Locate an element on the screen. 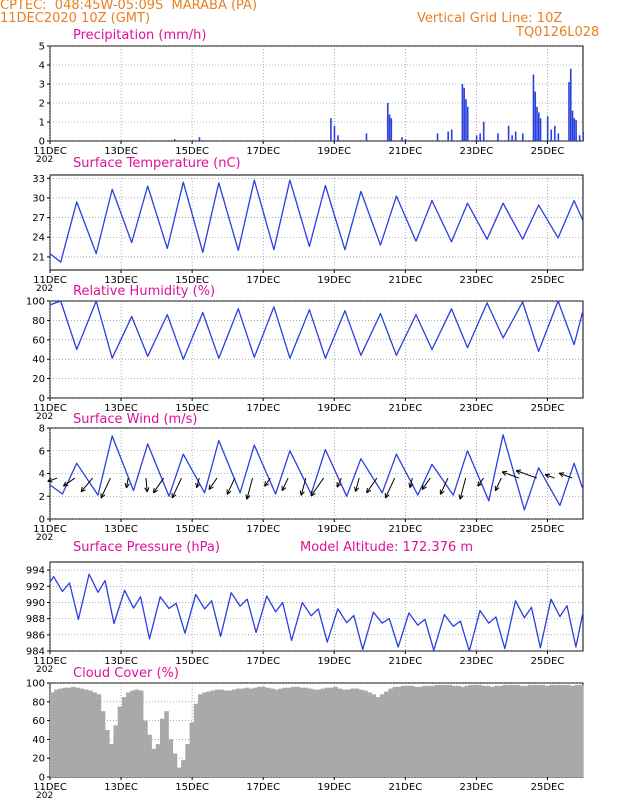 This screenshot has width=618, height=800. cloud-title: Cloud Cover (%) is located at coordinates (126, 673).